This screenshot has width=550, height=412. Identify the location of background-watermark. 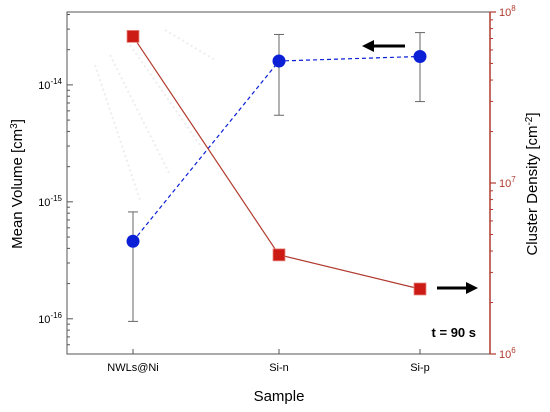
(155, 115).